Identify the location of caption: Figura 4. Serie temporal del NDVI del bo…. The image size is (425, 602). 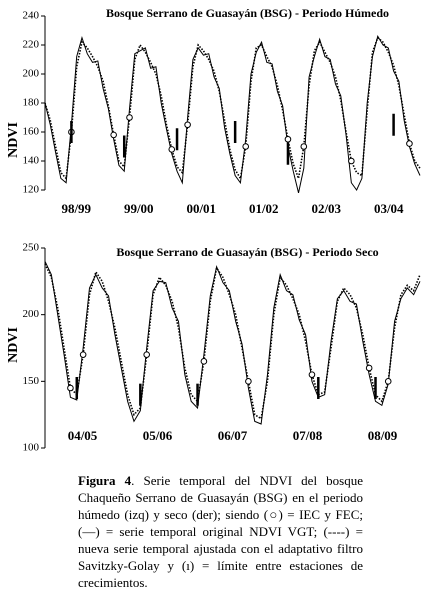
(220, 531).